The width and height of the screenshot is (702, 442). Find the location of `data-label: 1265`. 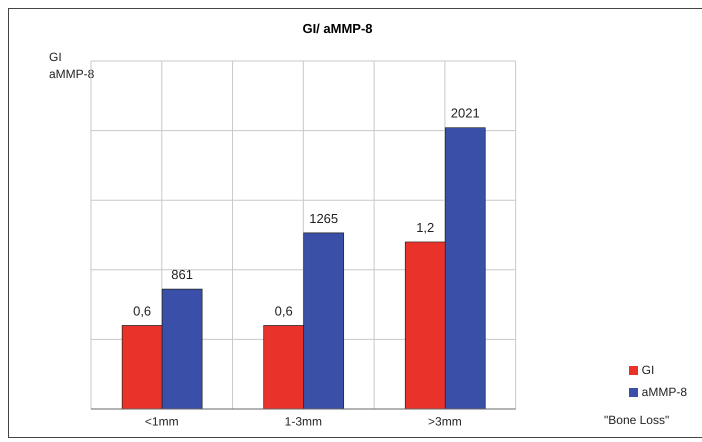

data-label: 1265 is located at coordinates (323, 218).